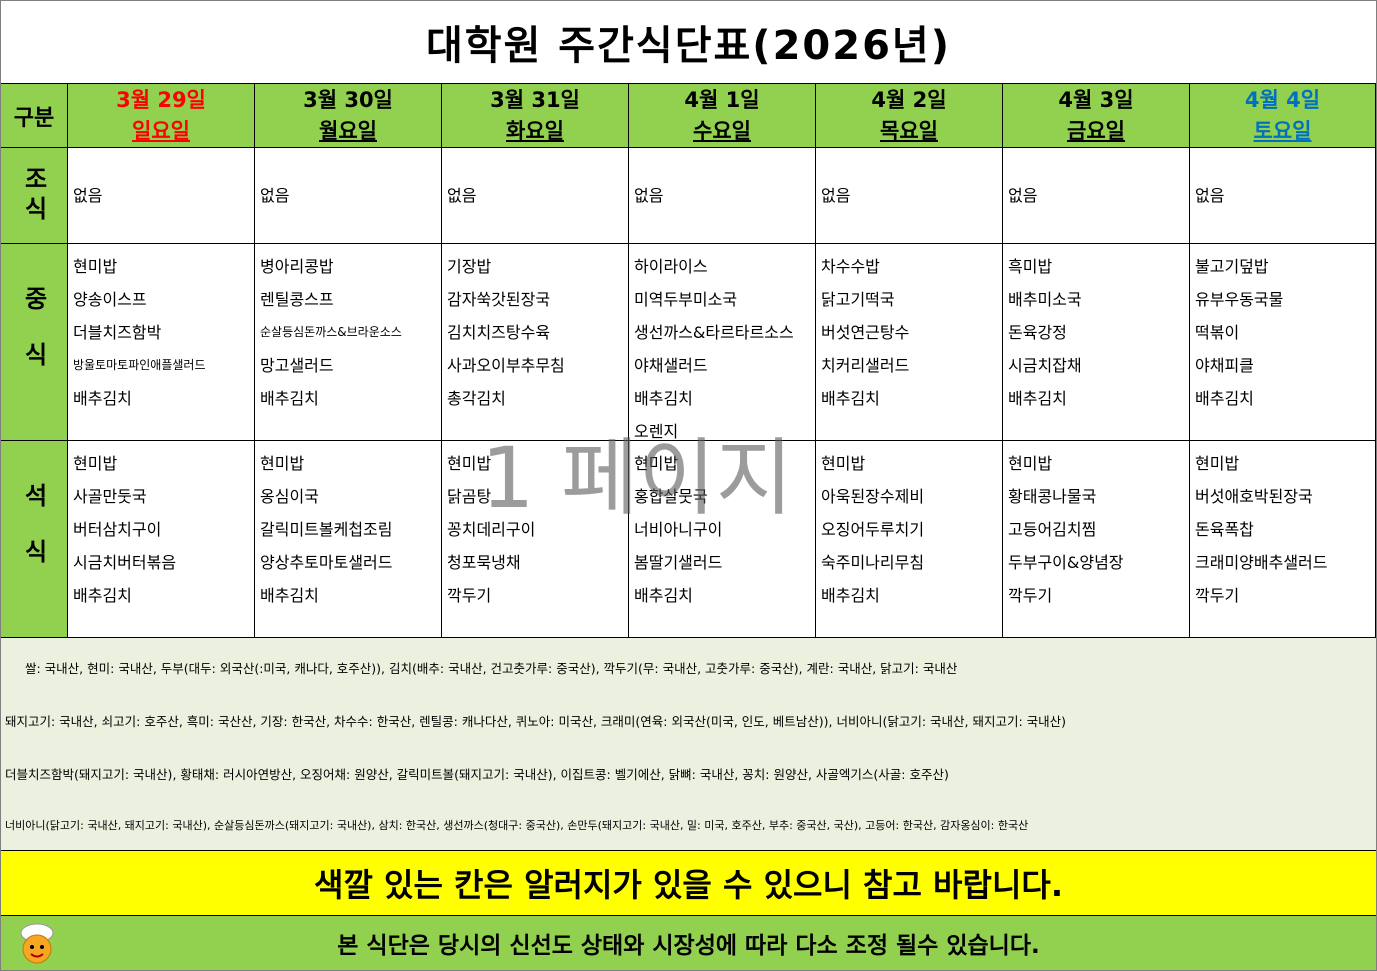 The height and width of the screenshot is (971, 1377). Describe the element at coordinates (34, 116) in the screenshot. I see `corner-cell: 구분` at that location.